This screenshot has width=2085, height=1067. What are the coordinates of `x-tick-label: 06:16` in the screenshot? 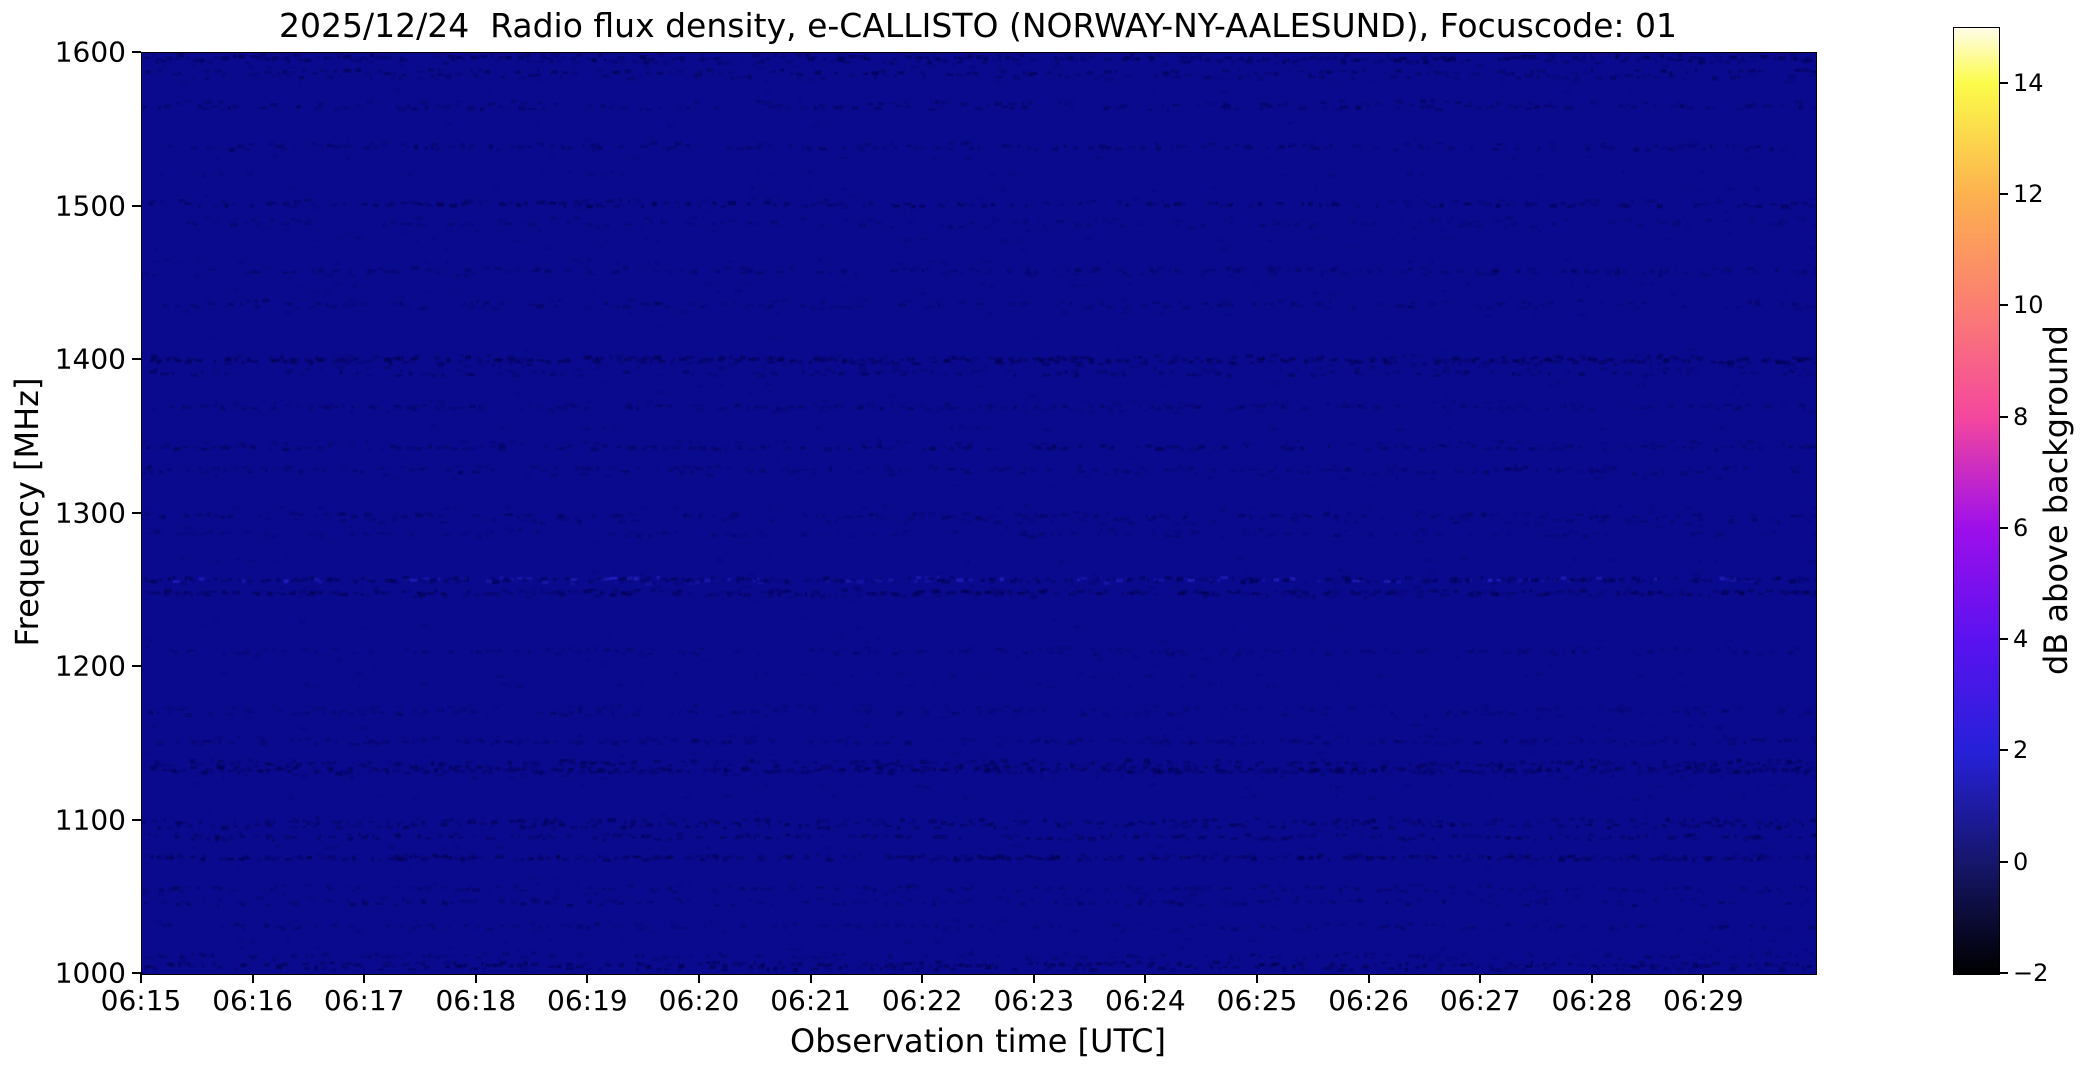 It's located at (252, 1000).